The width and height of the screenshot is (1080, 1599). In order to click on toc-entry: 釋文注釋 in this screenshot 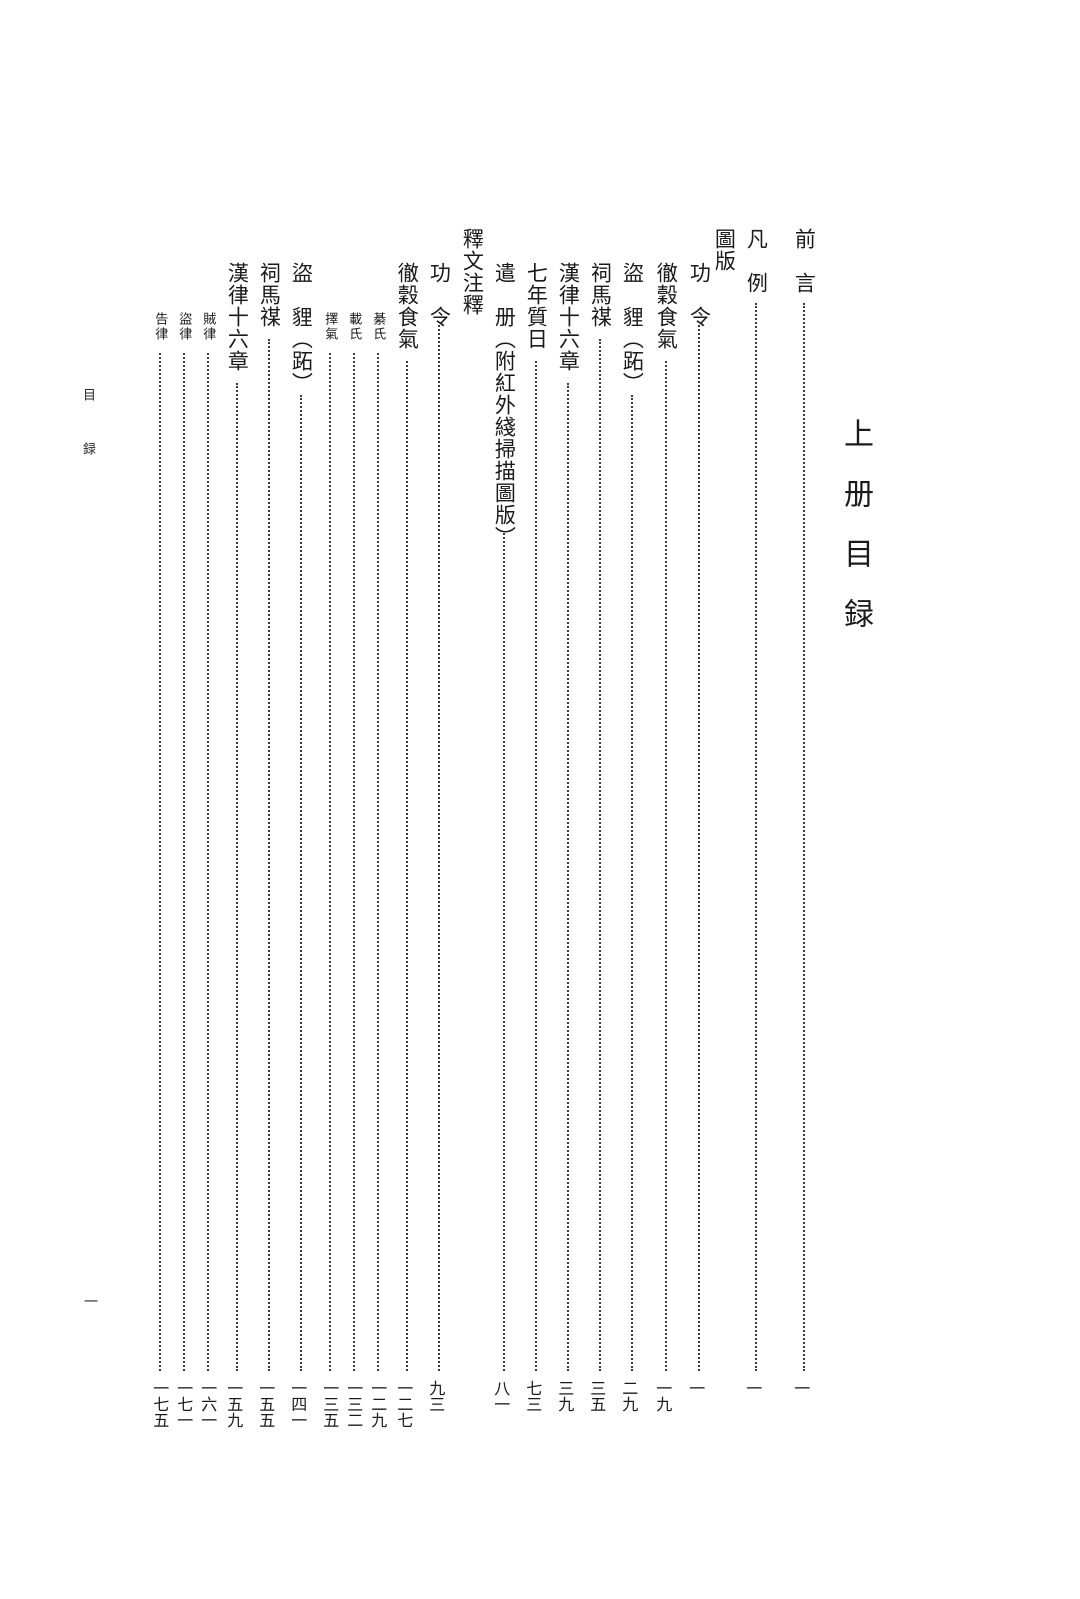, I will do `click(472, 272)`.